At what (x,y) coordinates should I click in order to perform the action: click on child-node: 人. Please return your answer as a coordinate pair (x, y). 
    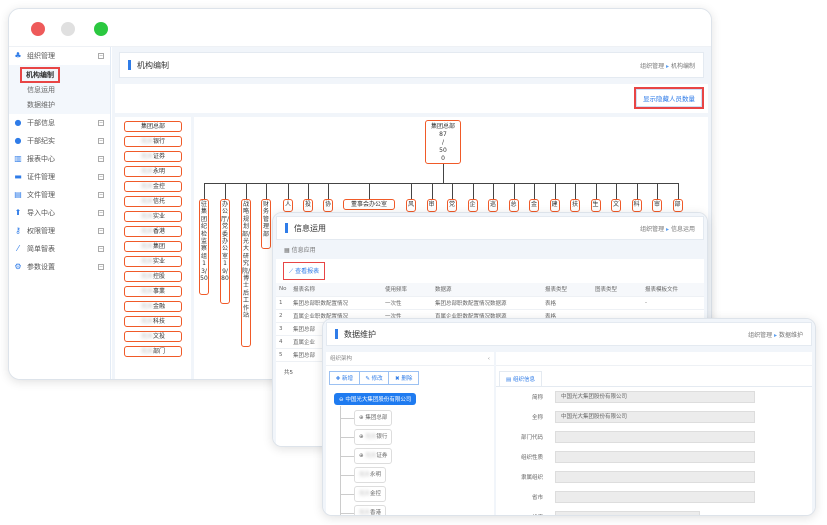
    Looking at the image, I should click on (288, 205).